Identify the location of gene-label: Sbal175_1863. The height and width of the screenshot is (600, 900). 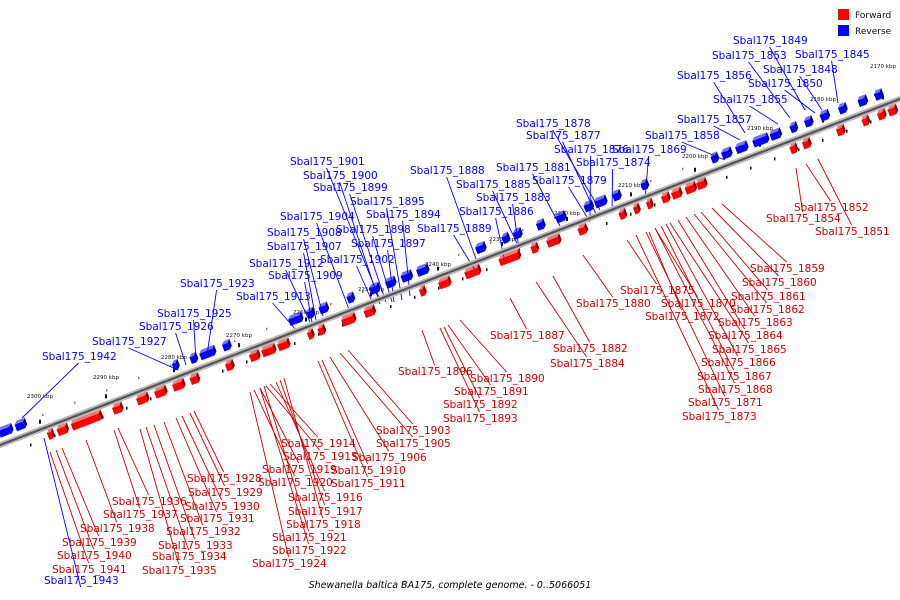
(755, 323).